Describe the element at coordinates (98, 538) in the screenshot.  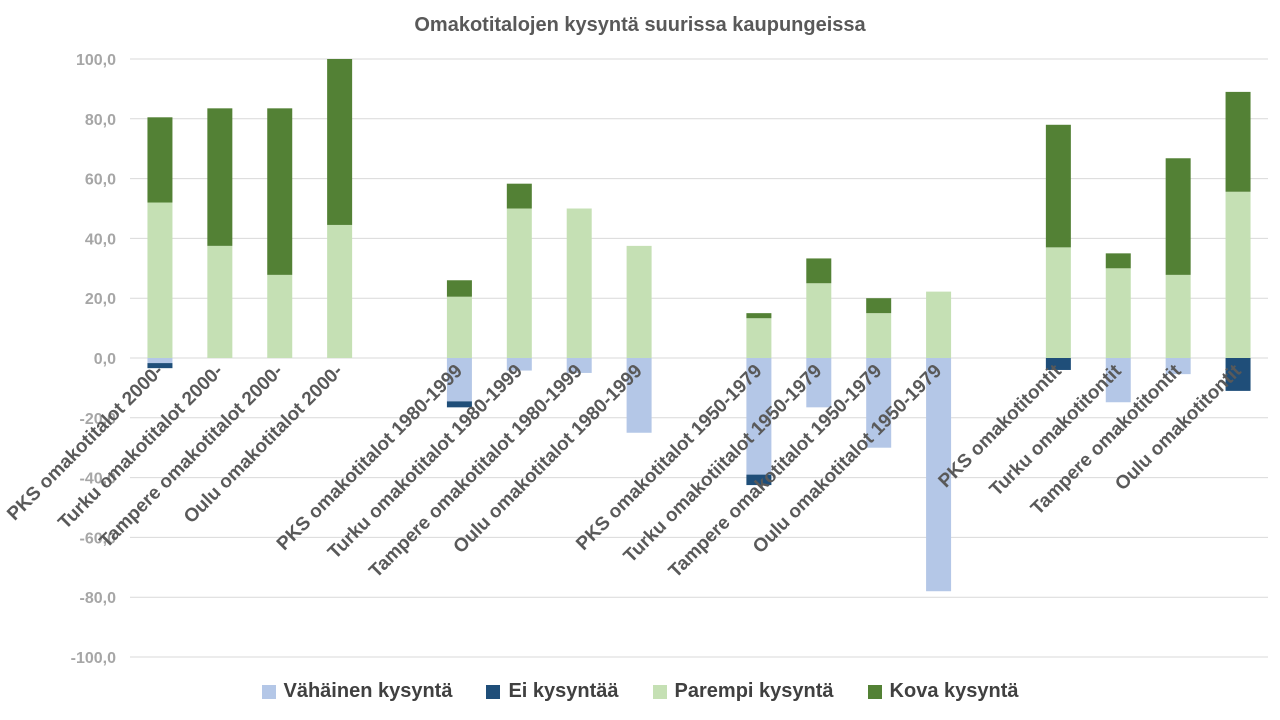
I see `y-tick-label: -60,0` at that location.